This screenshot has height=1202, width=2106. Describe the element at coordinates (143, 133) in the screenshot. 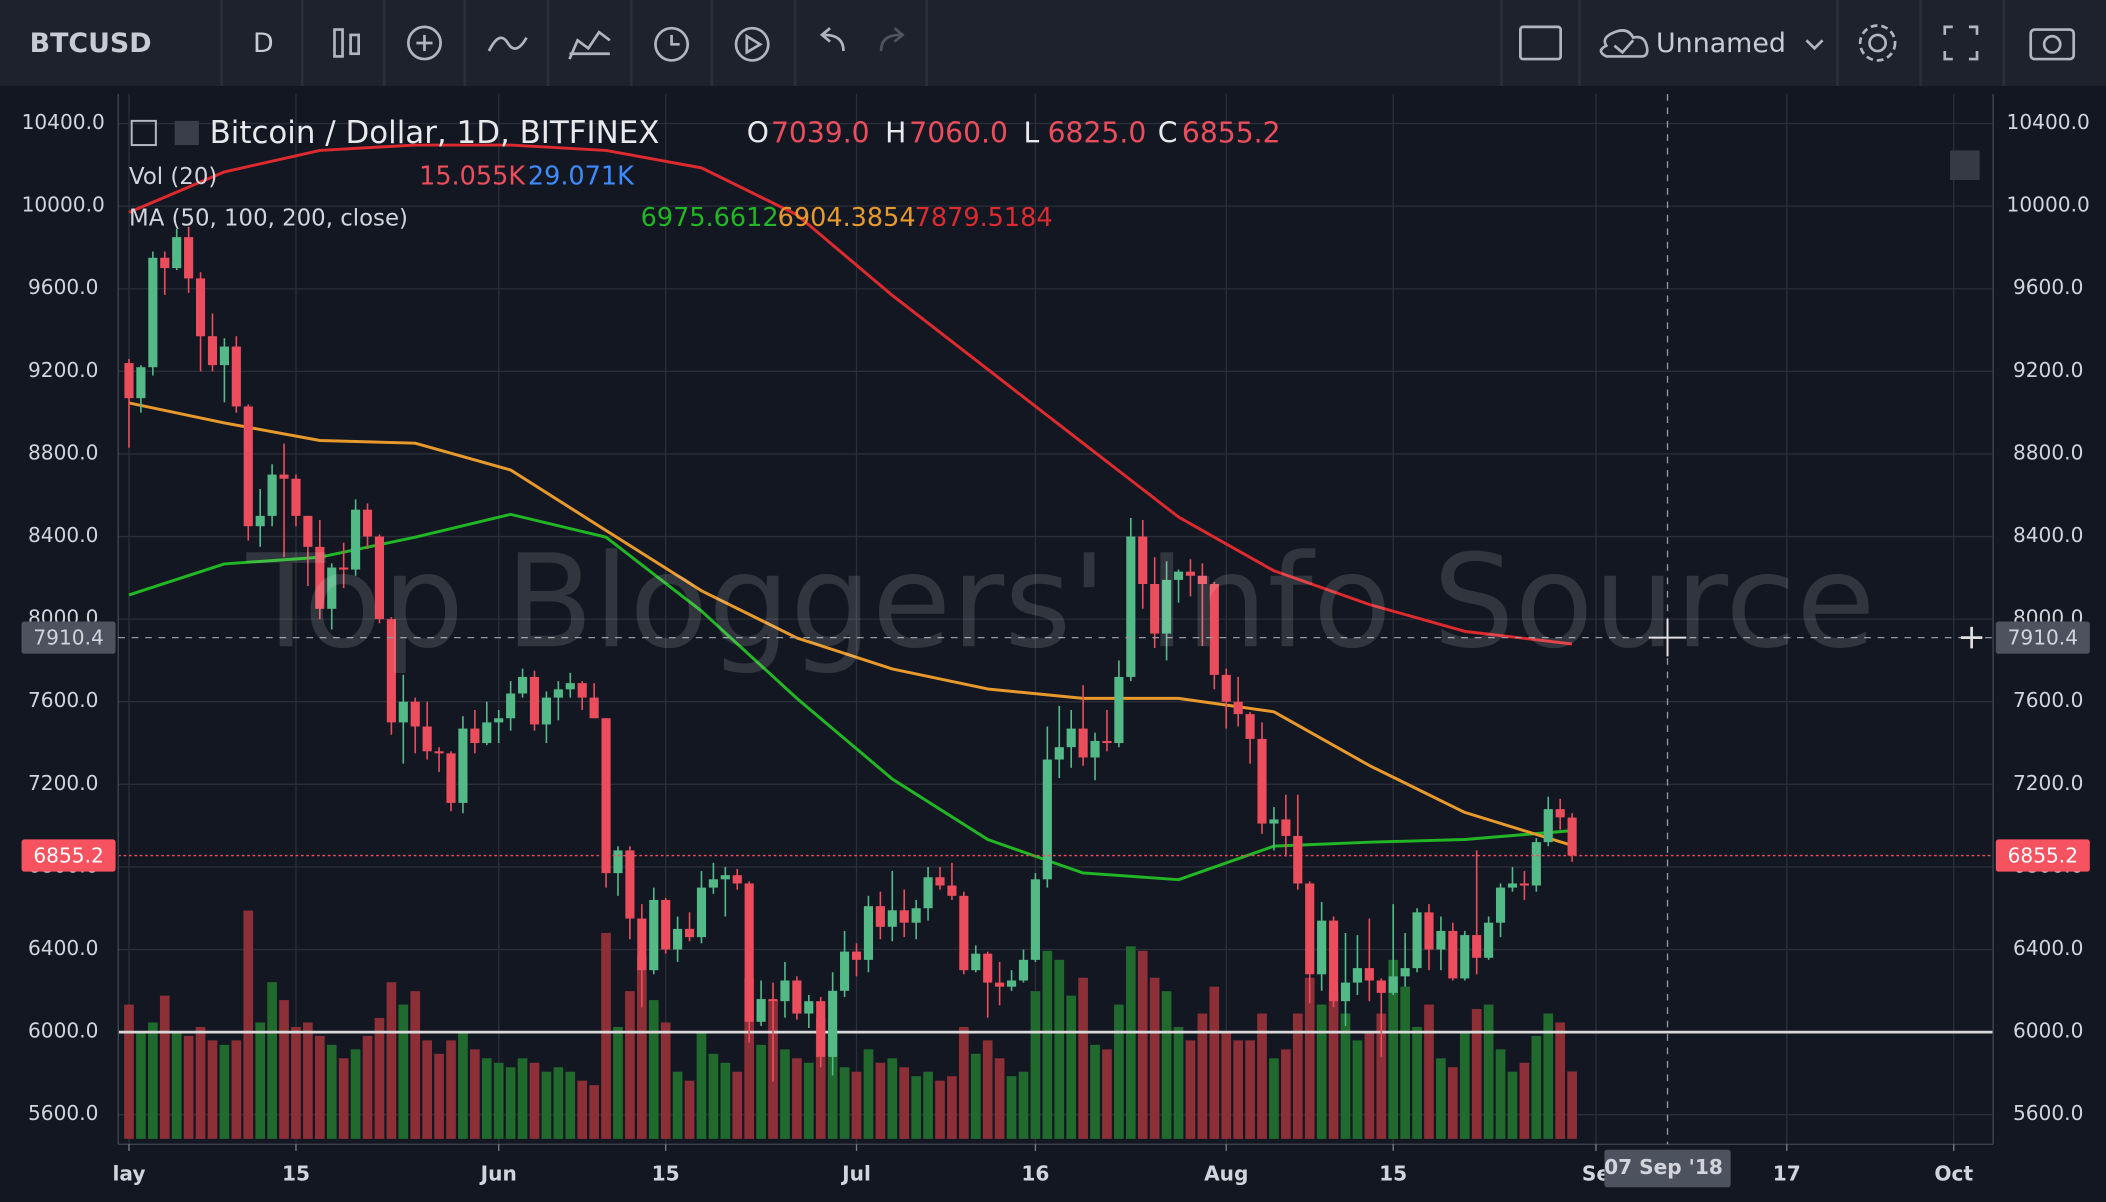

I see `collapse-button` at that location.